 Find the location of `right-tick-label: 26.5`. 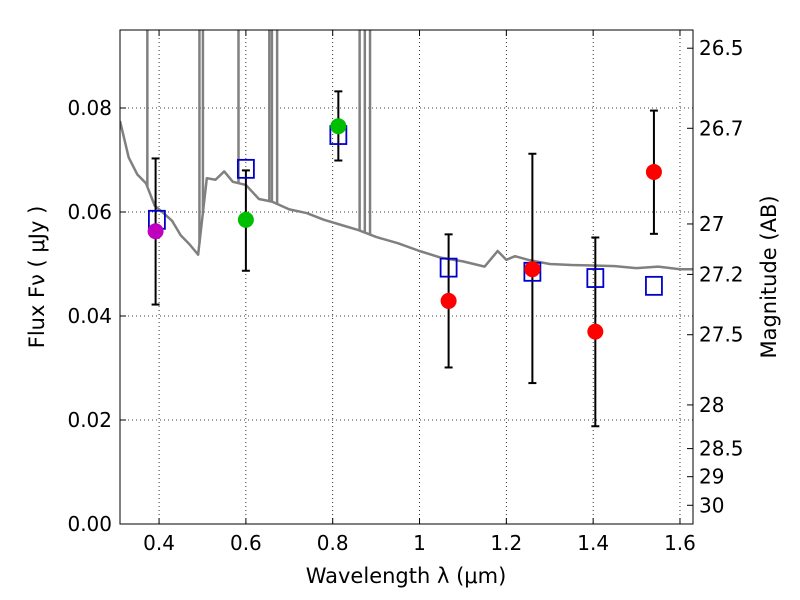

right-tick-label: 26.5 is located at coordinates (721, 48).